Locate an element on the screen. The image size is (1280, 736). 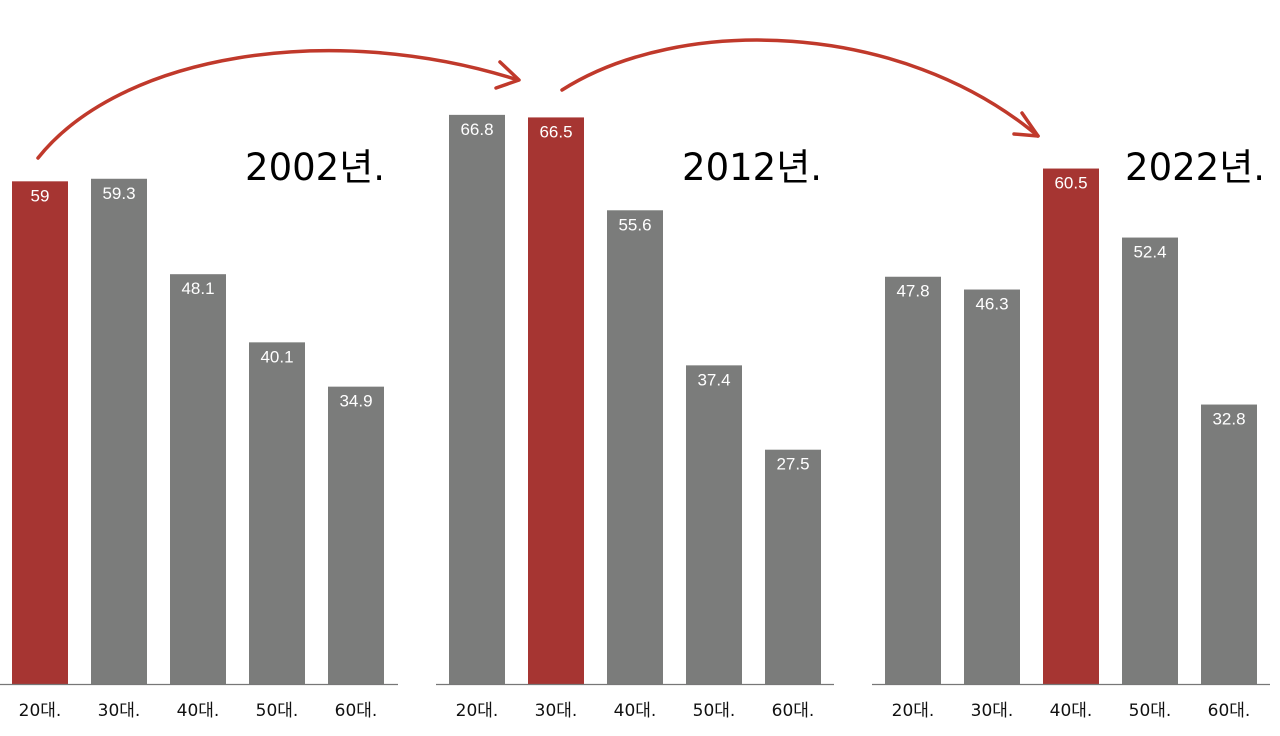
bar-value-label: 40.1 is located at coordinates (276, 356).